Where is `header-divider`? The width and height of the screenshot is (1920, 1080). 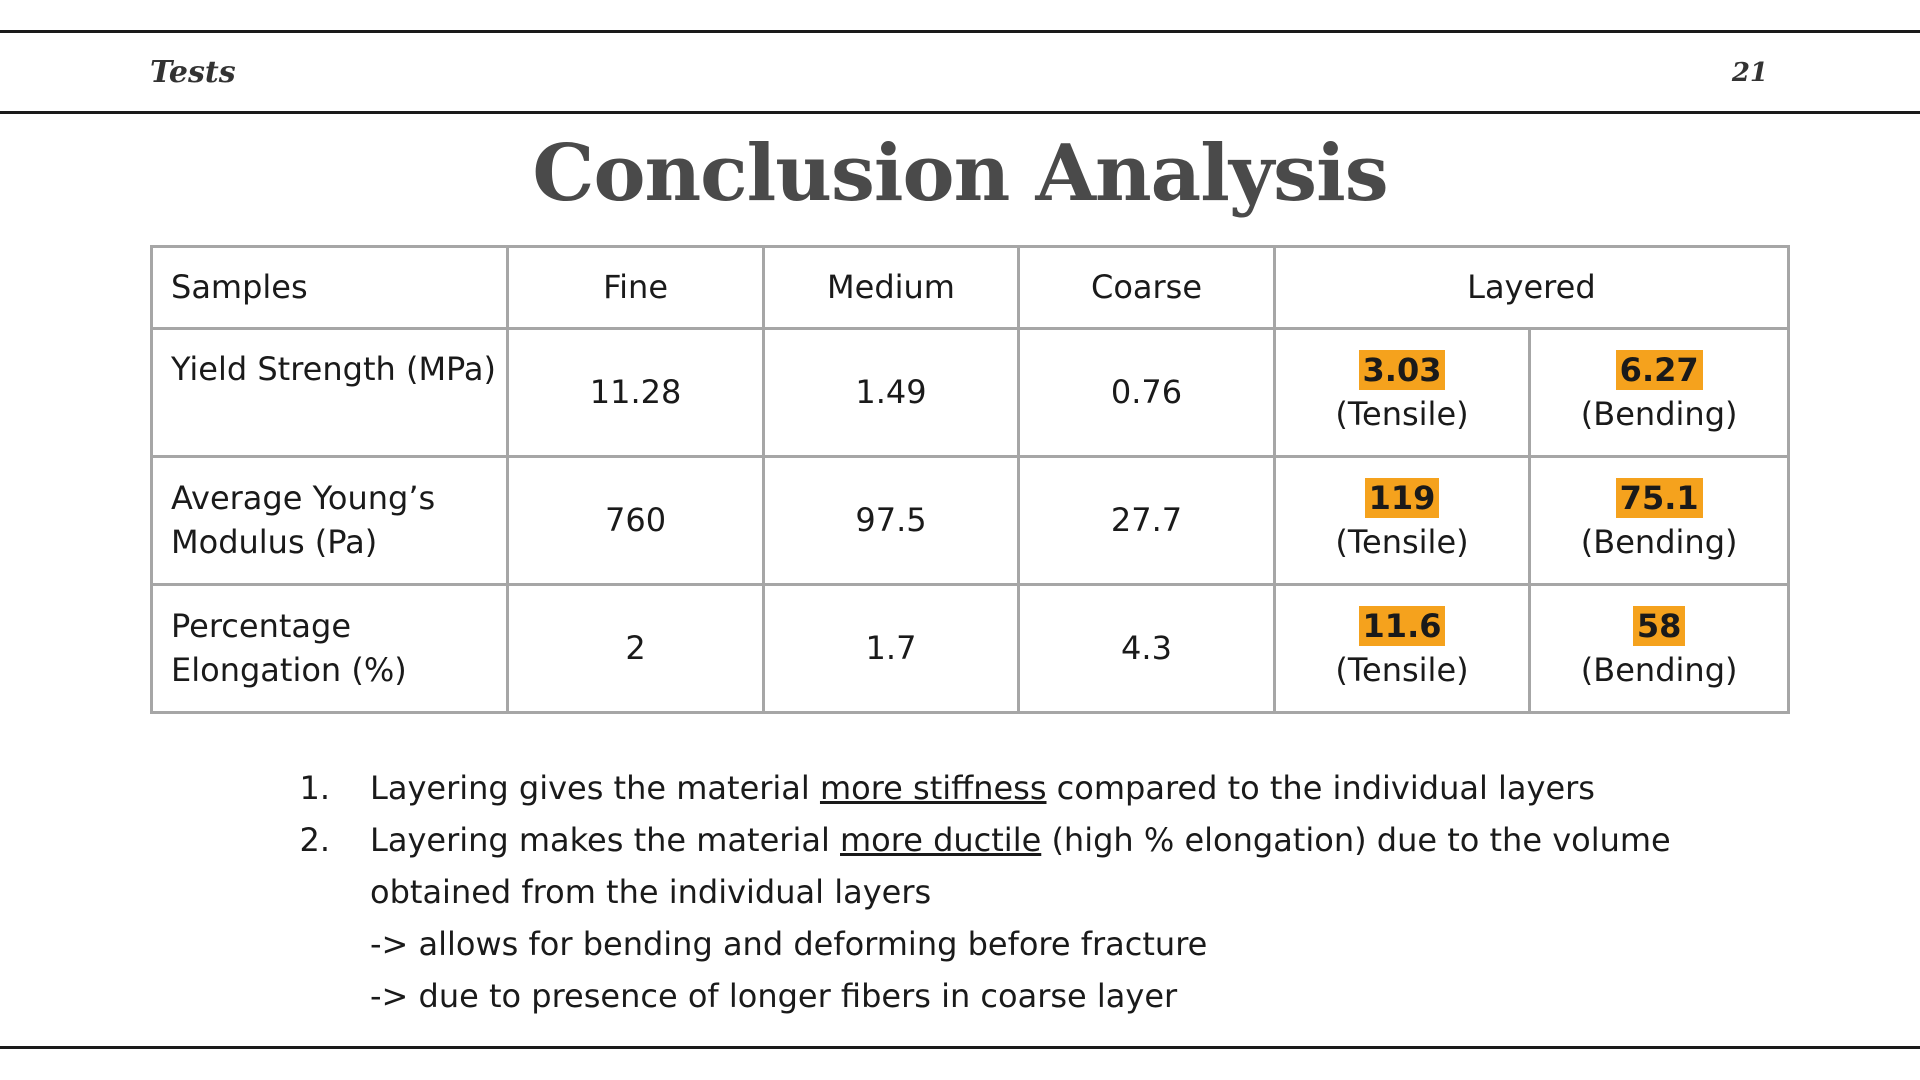 header-divider is located at coordinates (960, 112).